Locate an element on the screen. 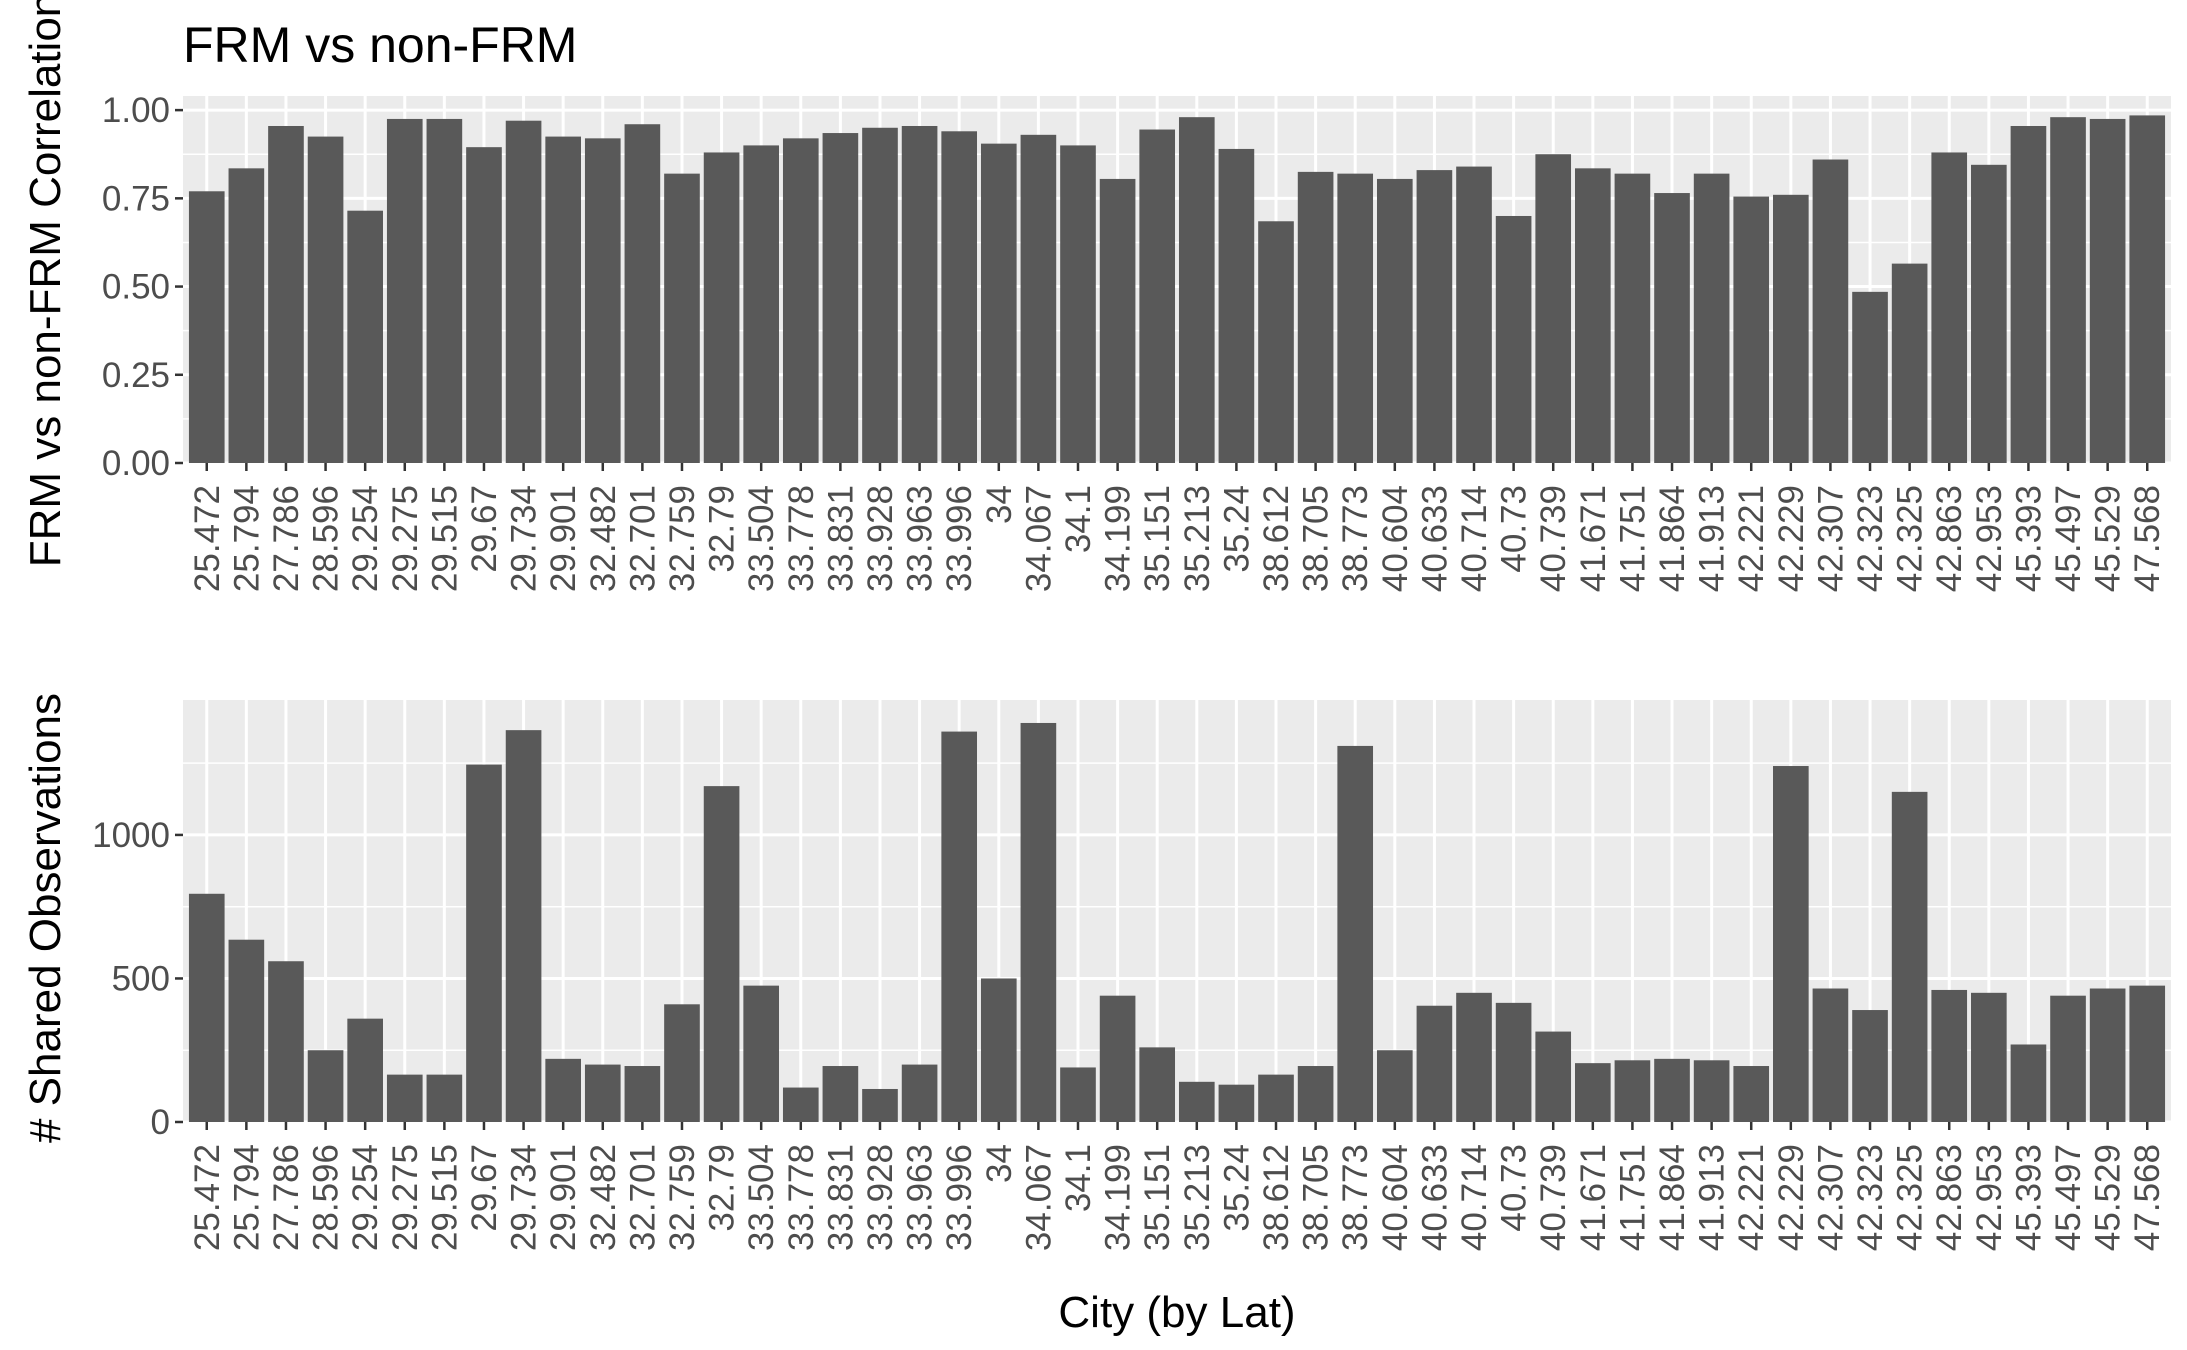  observations-x-tick-label: 33.996 is located at coordinates (959, 1197).